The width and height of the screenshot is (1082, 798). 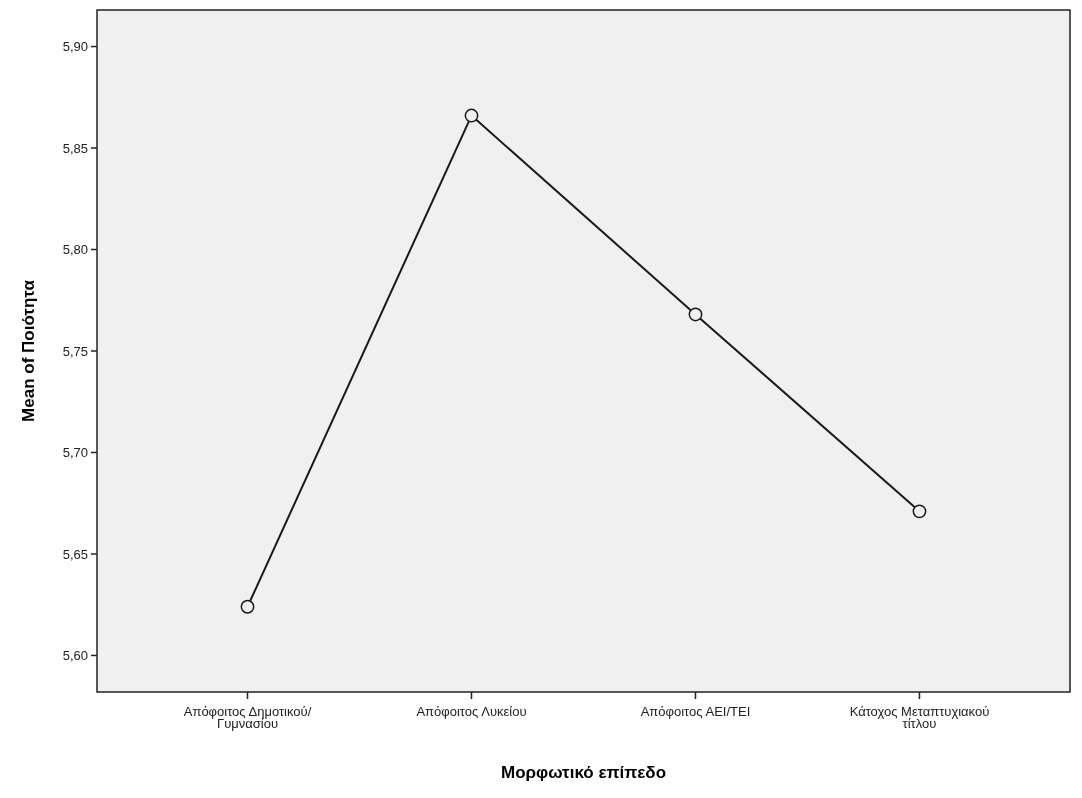 What do you see at coordinates (75, 656) in the screenshot?
I see `y-tick-label: 5,60` at bounding box center [75, 656].